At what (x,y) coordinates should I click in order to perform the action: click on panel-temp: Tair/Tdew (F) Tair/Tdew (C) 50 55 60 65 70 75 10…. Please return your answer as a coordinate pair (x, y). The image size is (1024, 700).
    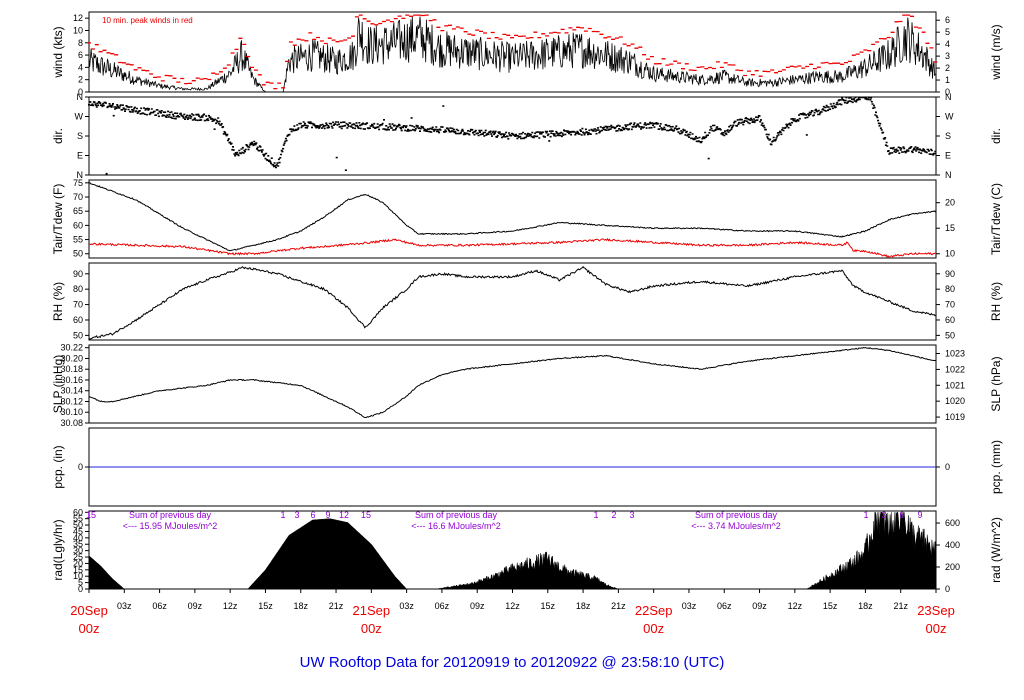
    Looking at the image, I should click on (527, 218).